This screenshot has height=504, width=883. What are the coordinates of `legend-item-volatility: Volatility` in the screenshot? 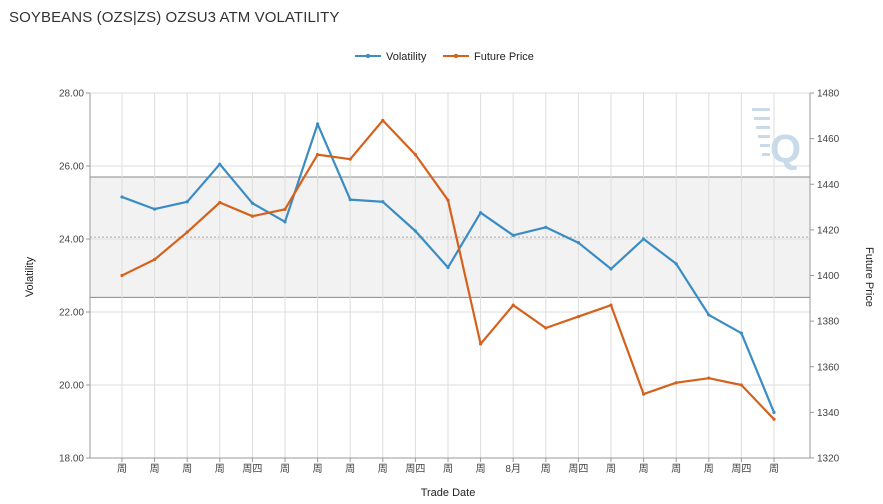 It's located at (391, 57).